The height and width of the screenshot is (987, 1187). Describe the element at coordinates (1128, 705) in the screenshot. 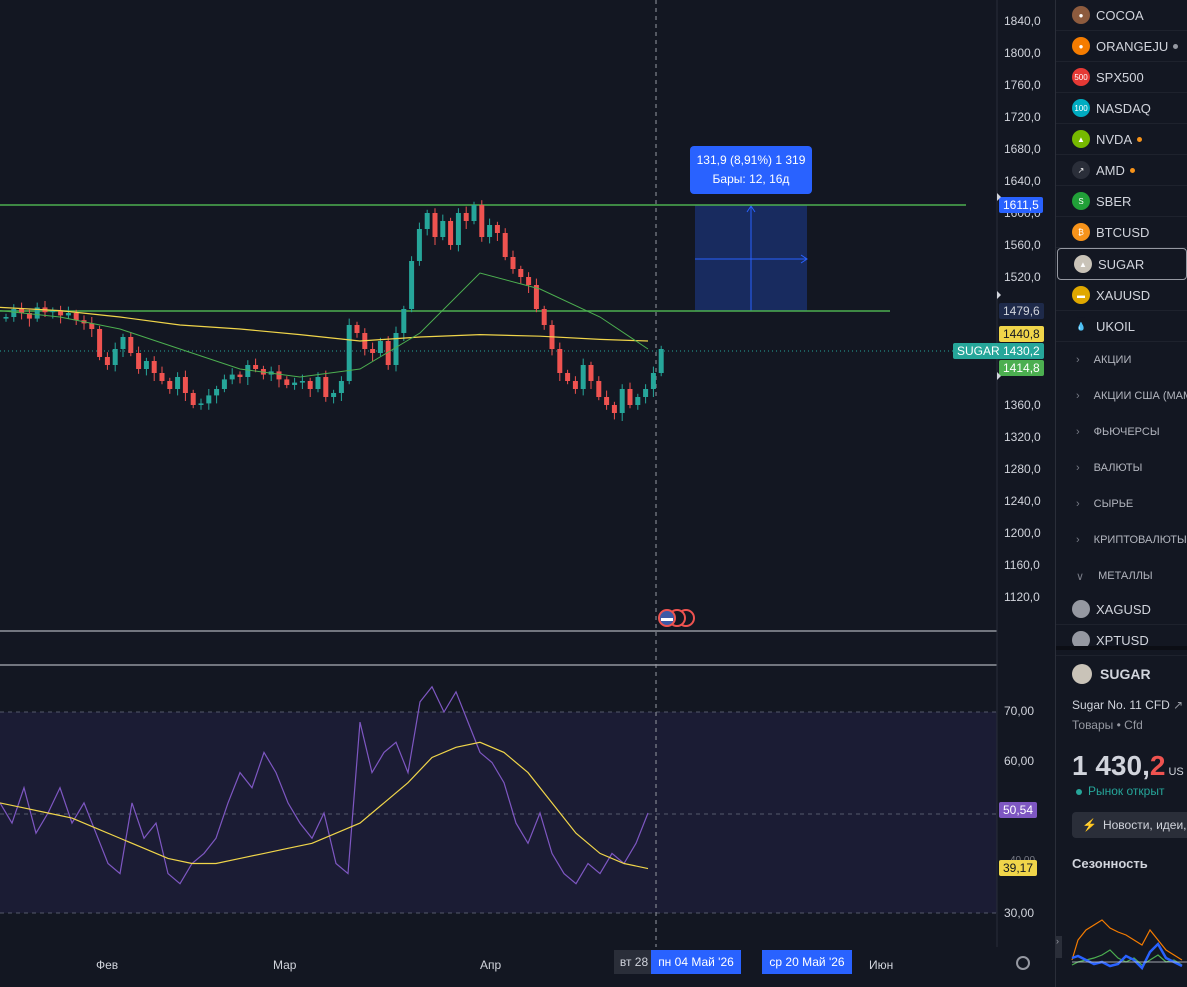

I see `details-description: Sugar No. 11 CFD ↗` at that location.